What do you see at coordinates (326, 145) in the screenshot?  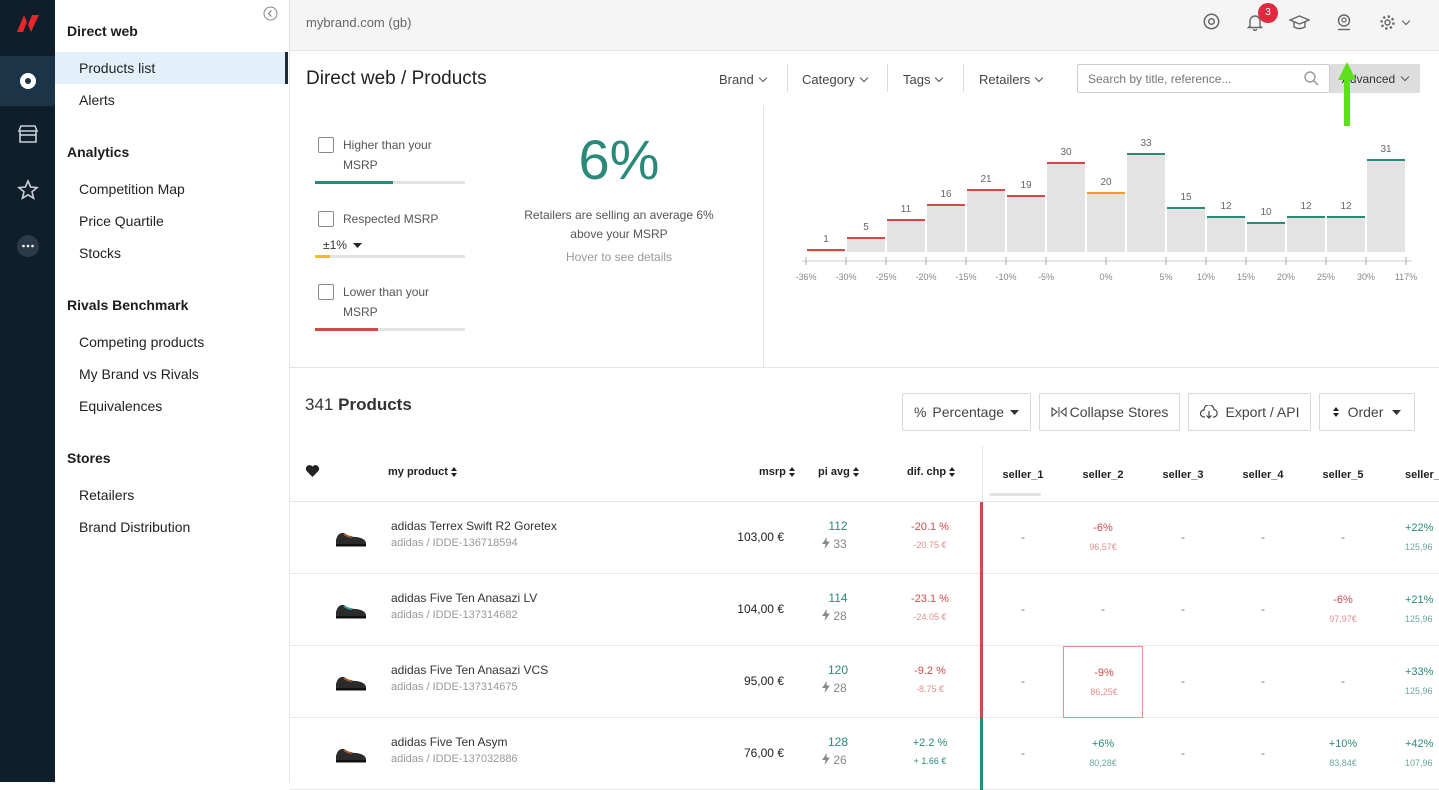 I see `higher-than-msrp-checkbox` at bounding box center [326, 145].